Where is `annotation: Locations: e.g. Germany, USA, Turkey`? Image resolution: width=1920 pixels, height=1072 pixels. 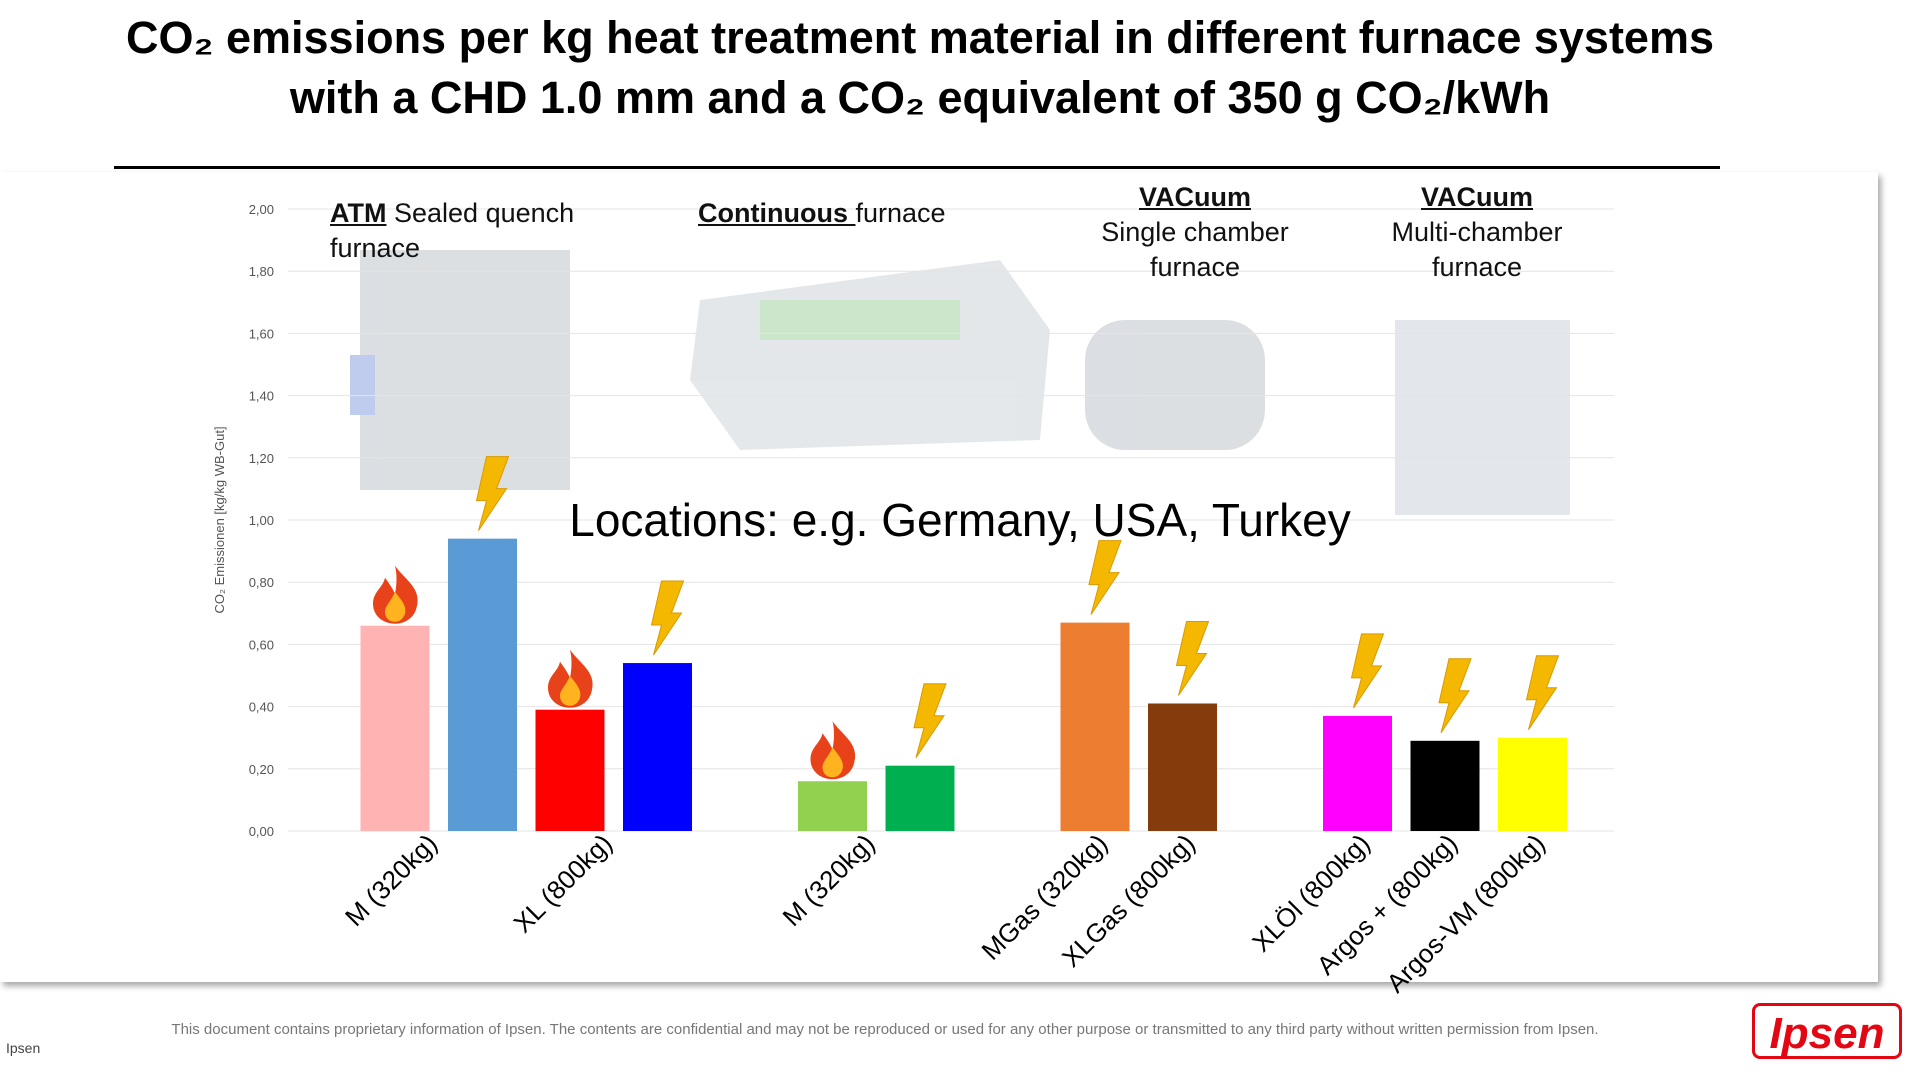
annotation: Locations: e.g. Germany, USA, Turkey is located at coordinates (959, 520).